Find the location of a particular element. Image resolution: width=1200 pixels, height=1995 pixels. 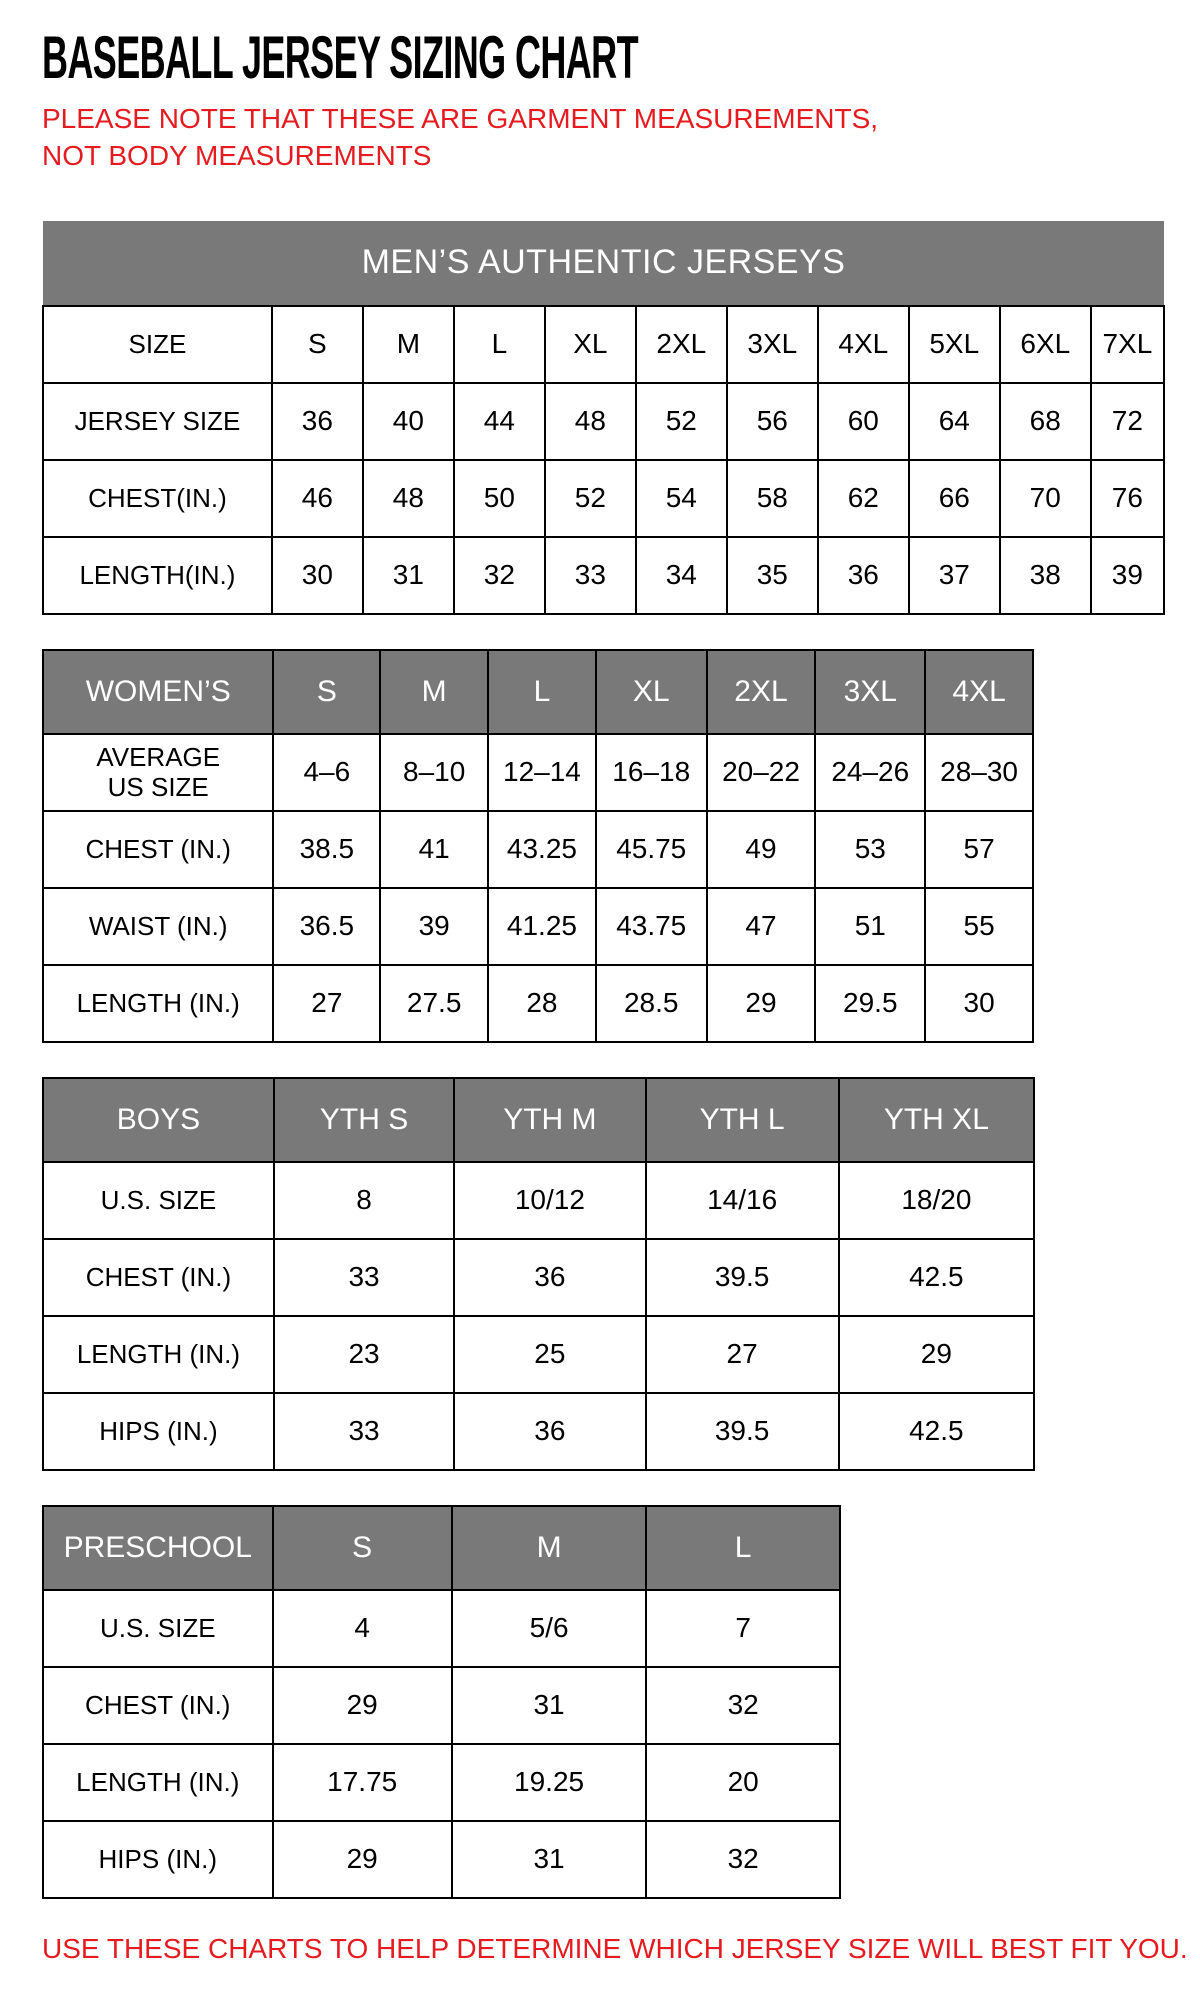

value-cell: 39.5 is located at coordinates (742, 1277).